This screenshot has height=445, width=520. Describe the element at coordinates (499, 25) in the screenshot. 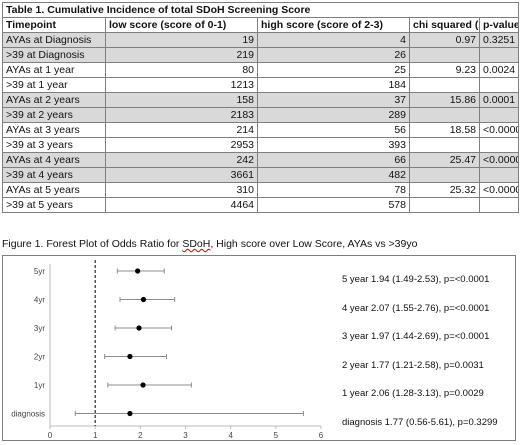

I see `header-p-value: p-value` at that location.